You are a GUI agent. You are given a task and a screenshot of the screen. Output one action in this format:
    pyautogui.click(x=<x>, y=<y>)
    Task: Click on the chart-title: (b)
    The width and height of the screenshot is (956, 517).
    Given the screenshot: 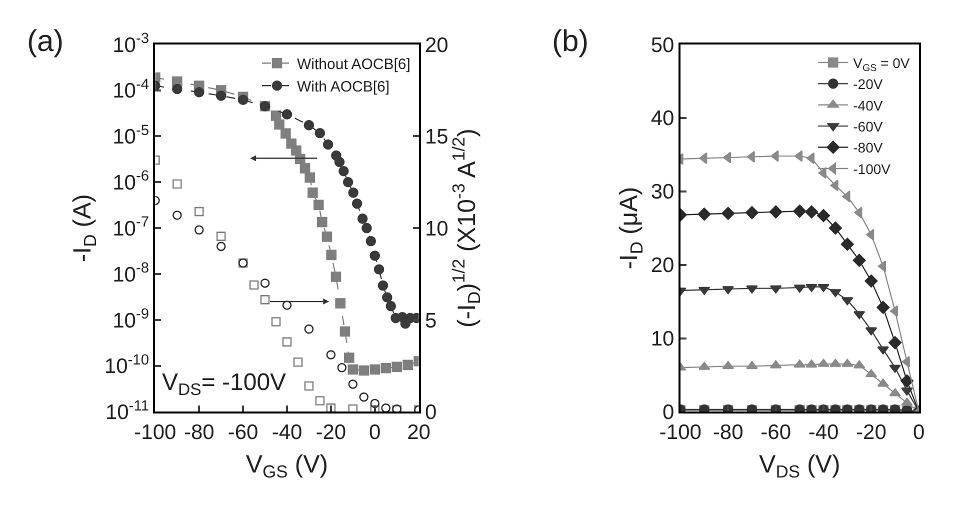 What is the action you would take?
    pyautogui.click(x=570, y=41)
    